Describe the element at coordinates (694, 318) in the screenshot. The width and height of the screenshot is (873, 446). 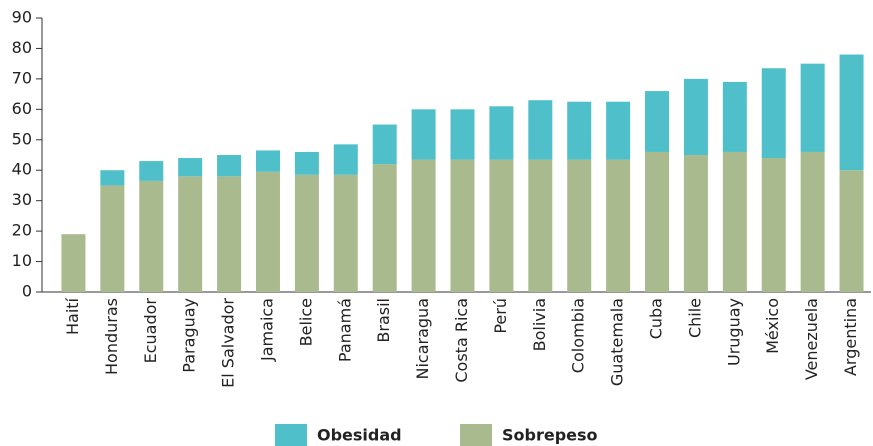
I see `x-tick-label: Chile` at that location.